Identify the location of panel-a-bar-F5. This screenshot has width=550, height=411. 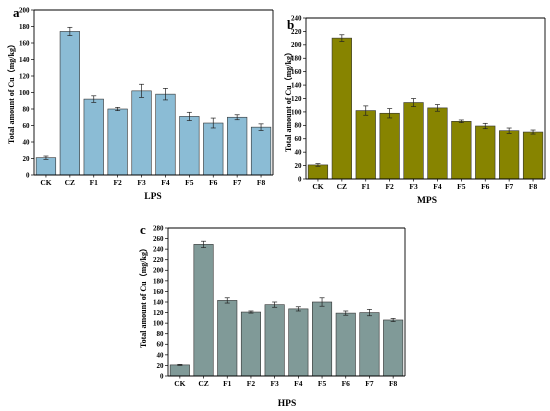
(189, 146).